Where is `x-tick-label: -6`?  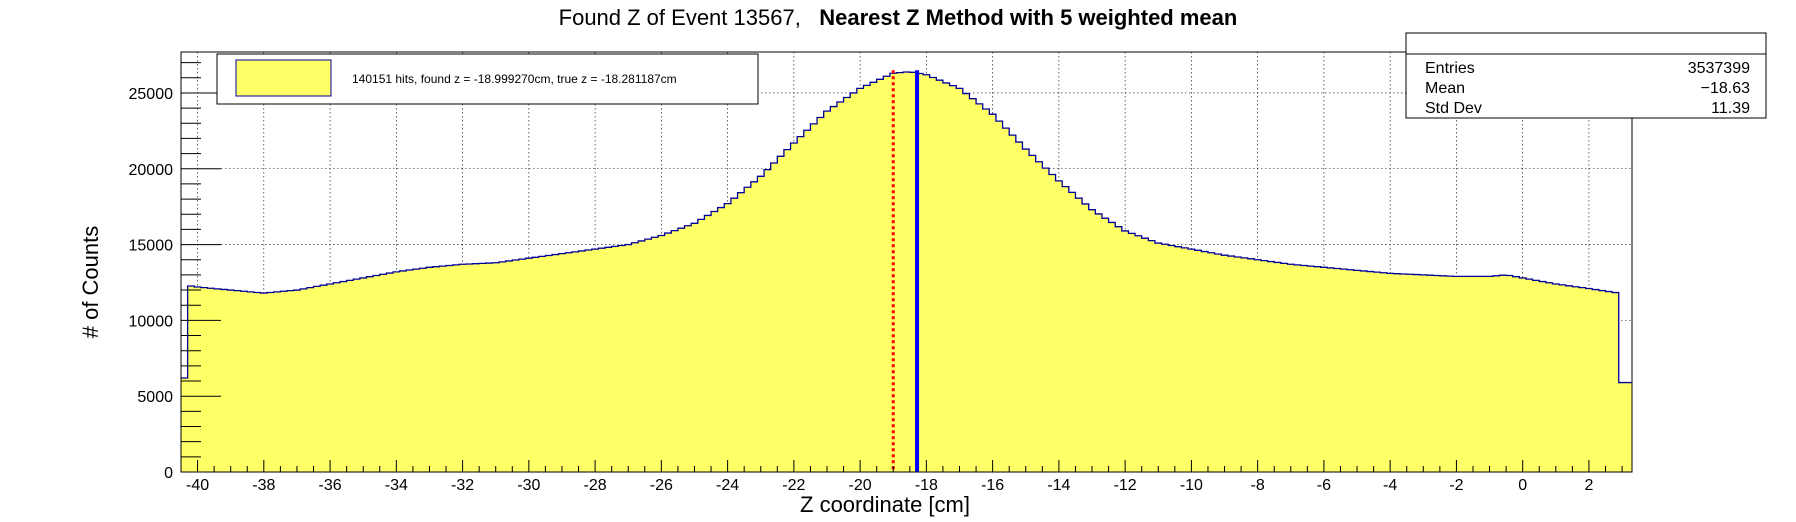
x-tick-label: -6 is located at coordinates (1324, 485).